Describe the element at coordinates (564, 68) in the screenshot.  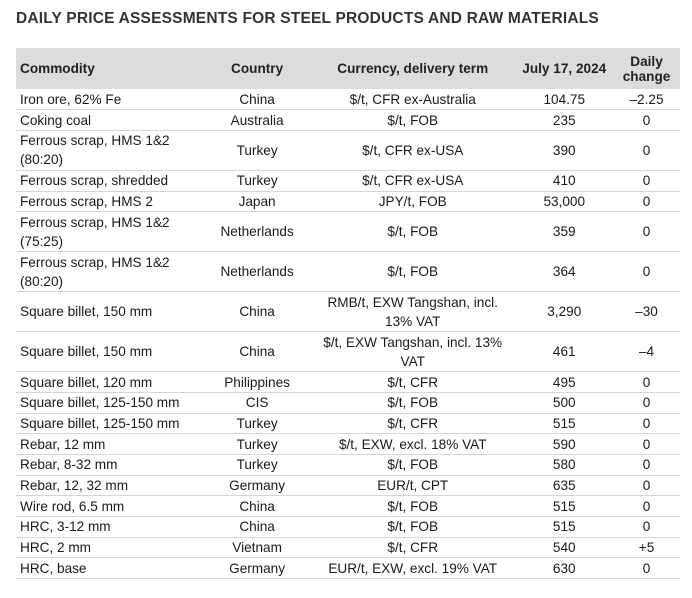
I see `header-date: July 17, 2024` at that location.